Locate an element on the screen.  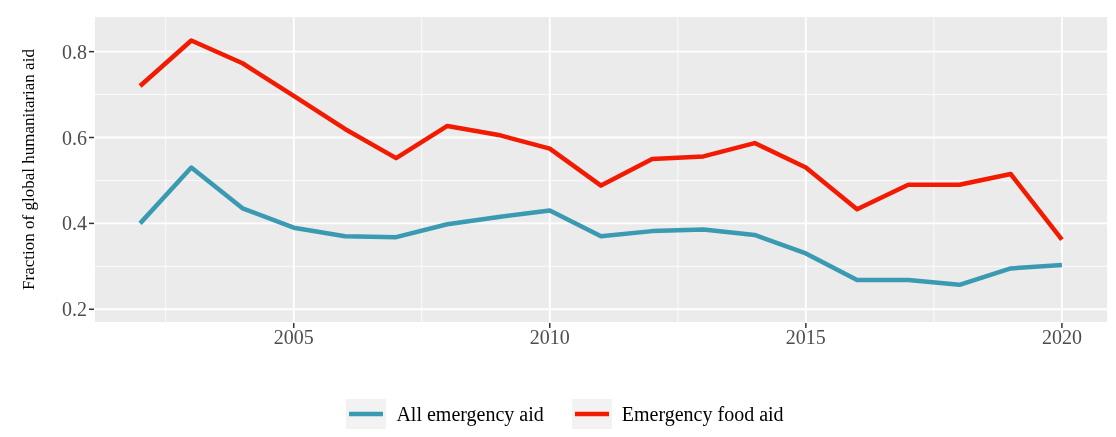
y-axis-title: Fraction of global humanitarian aid is located at coordinates (29, 169).